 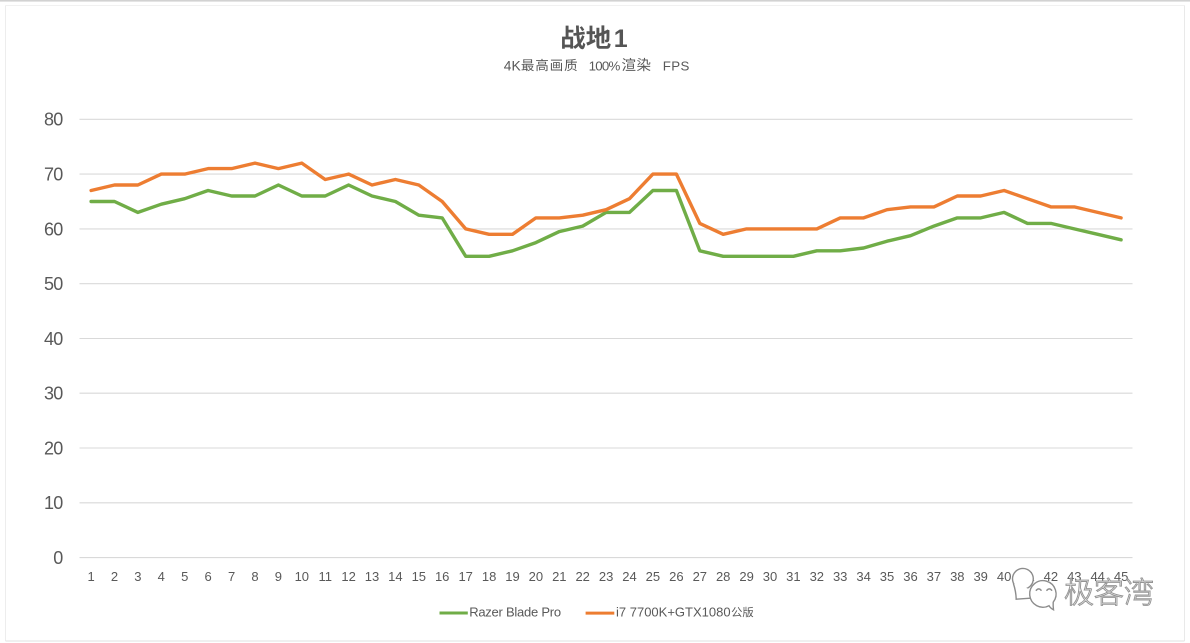 I want to click on svg-text: 23, so click(x=606, y=576).